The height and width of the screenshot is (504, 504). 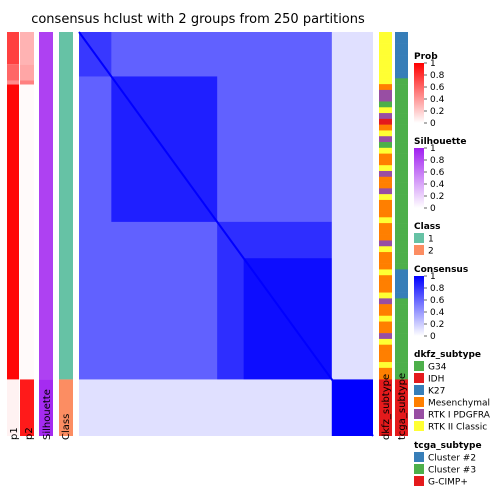 I want to click on legend-tick-label: 0.8, so click(x=437, y=76).